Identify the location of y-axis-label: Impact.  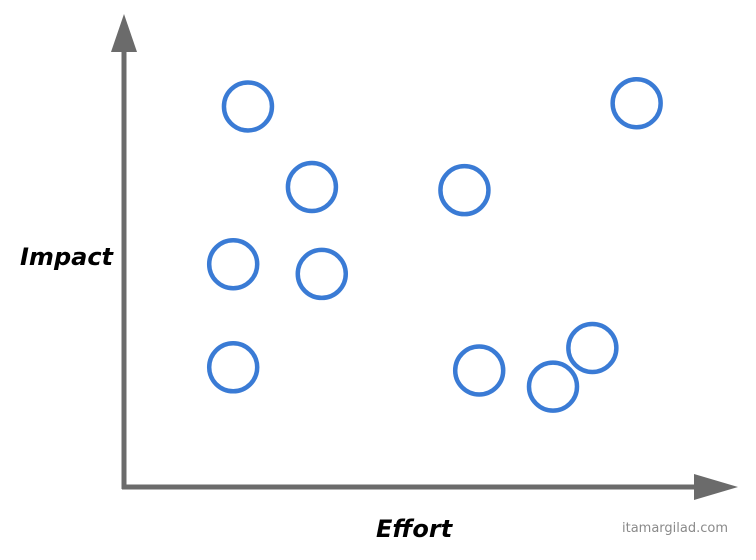
(67, 257).